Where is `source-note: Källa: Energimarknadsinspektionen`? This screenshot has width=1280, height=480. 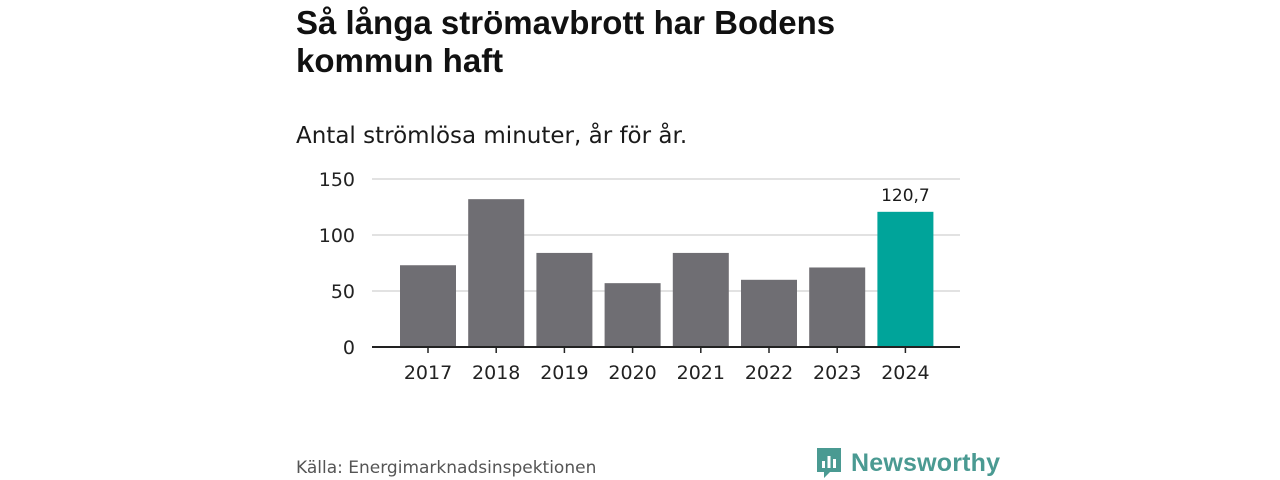 source-note: Källa: Energimarknadsinspektionen is located at coordinates (446, 468).